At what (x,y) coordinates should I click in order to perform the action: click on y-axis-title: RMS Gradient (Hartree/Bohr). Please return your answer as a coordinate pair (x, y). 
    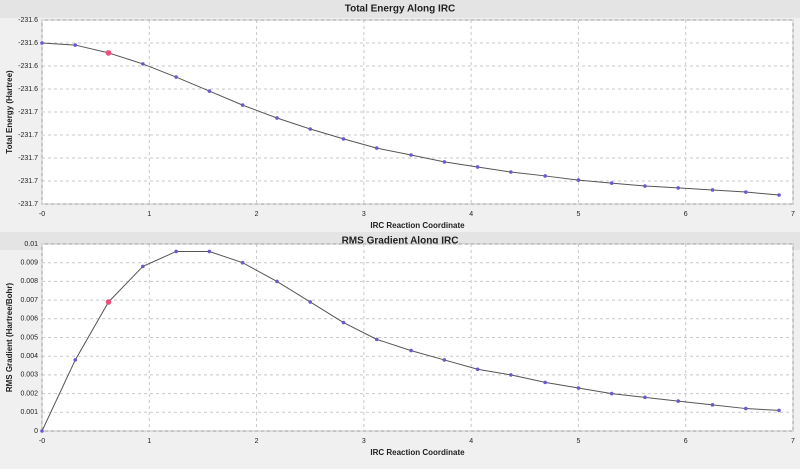
    Looking at the image, I should click on (9, 337).